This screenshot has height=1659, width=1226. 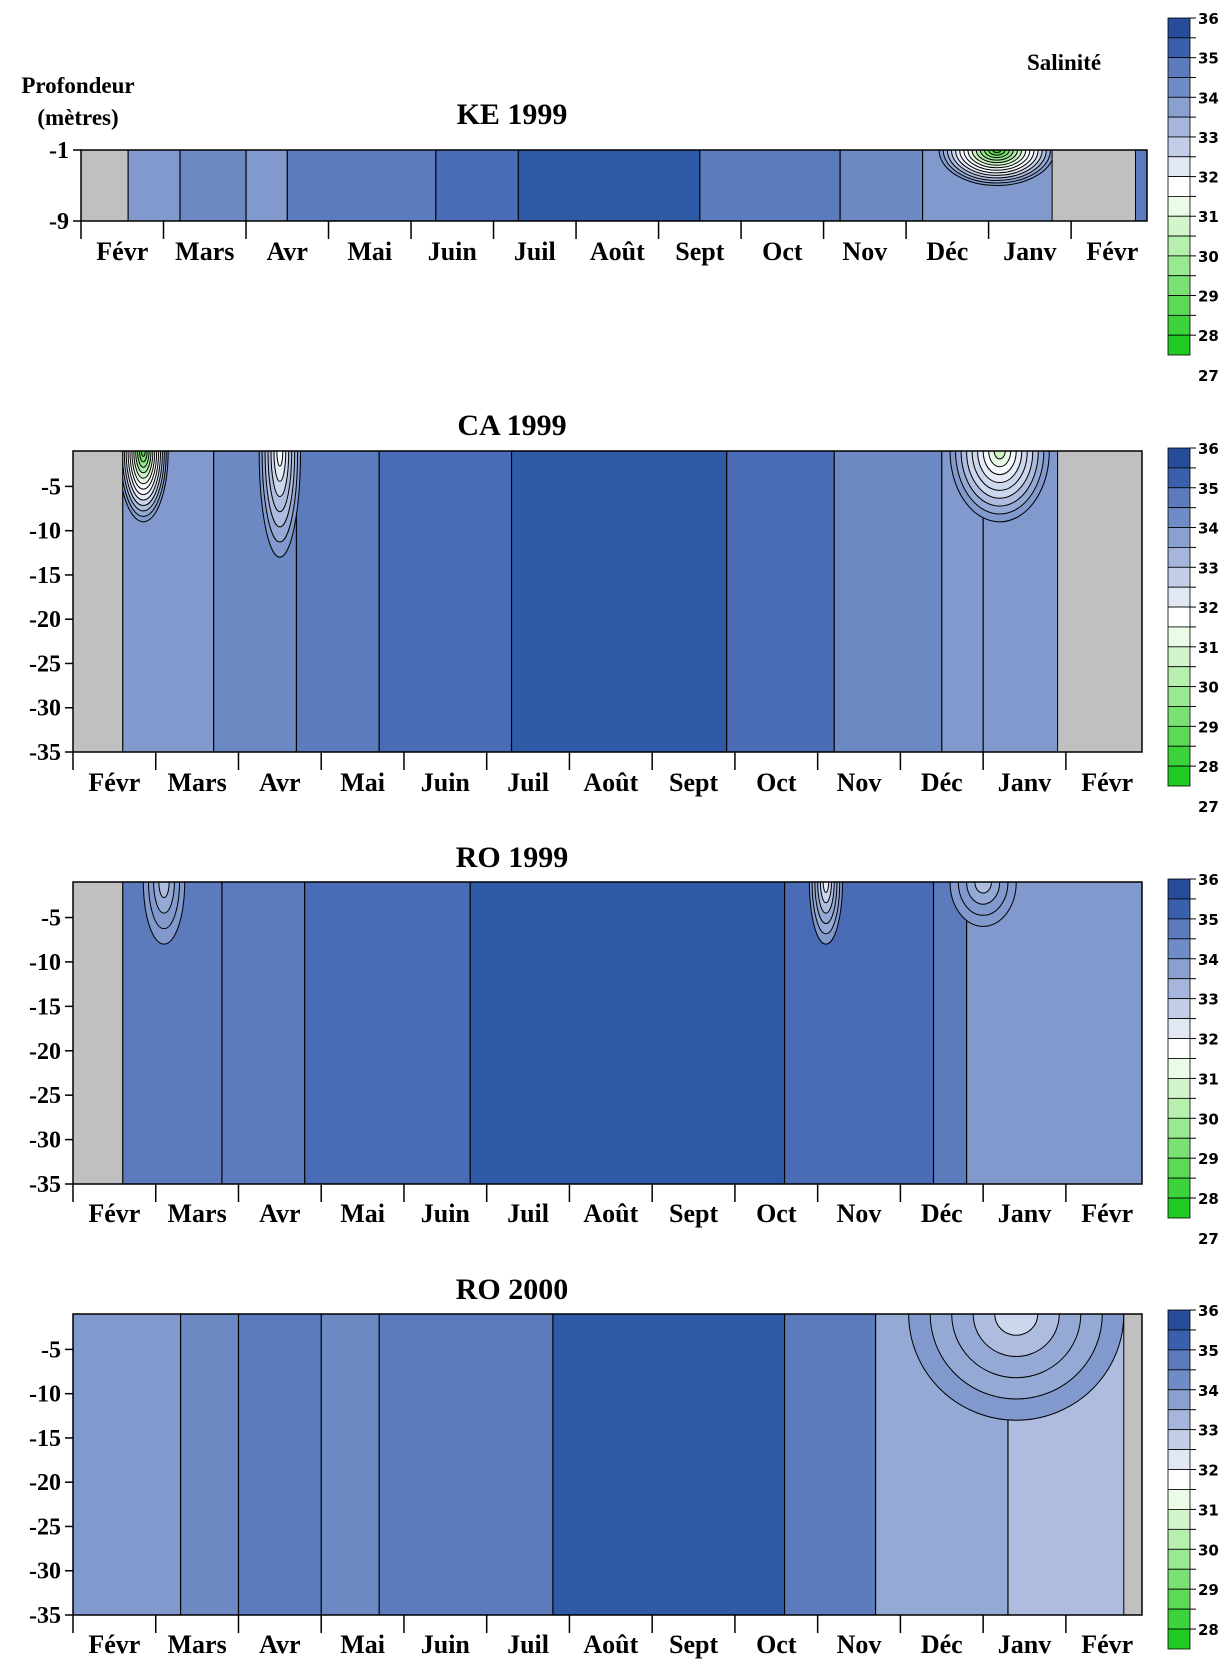 I want to click on colorbar-title: Salinité, so click(x=1064, y=62).